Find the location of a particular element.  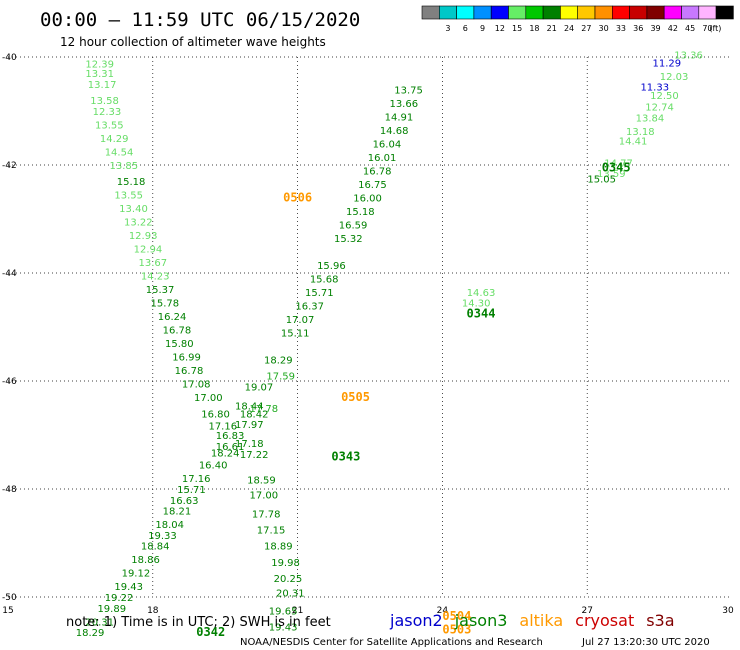

pass-time-label: 0506 is located at coordinates (297, 197).